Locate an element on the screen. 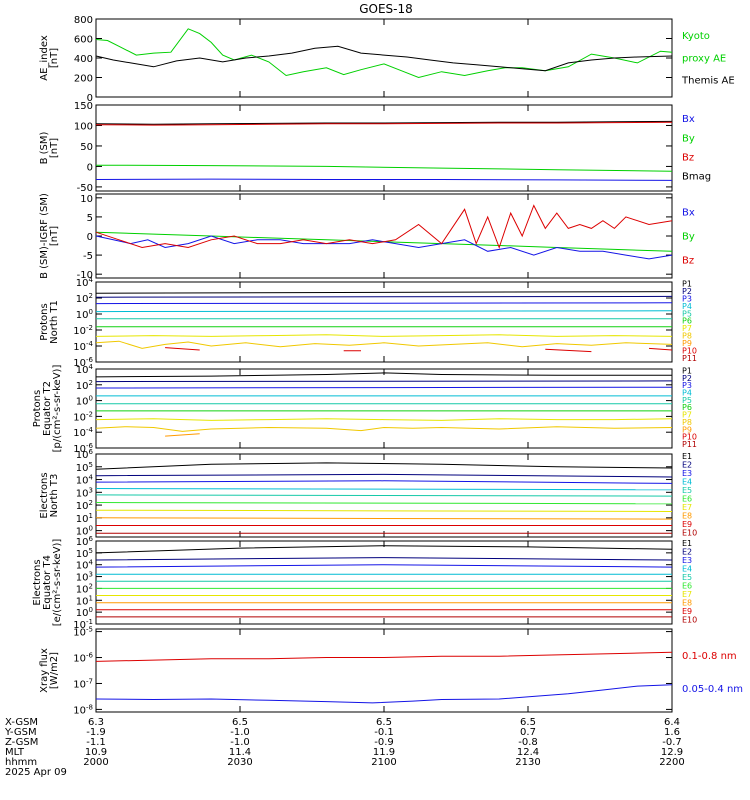  legend-entry: P2 is located at coordinates (687, 291).